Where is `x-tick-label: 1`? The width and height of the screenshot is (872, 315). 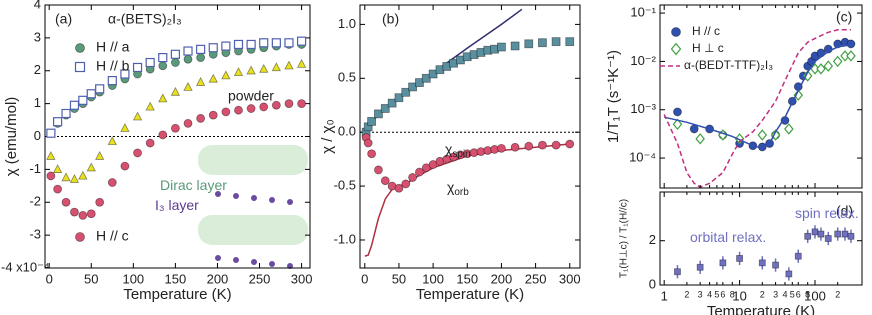 x-tick-label: 1 is located at coordinates (664, 295).